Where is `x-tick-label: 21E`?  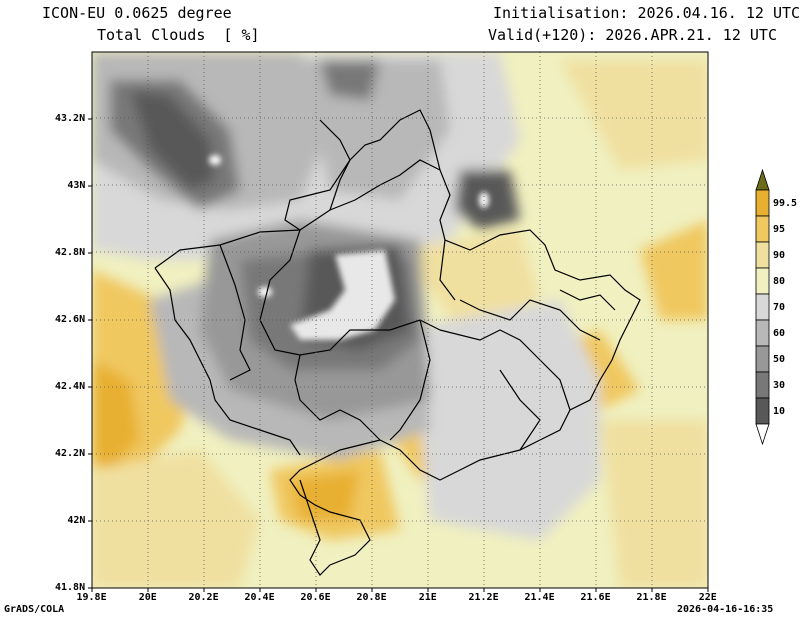 x-tick-label: 21E is located at coordinates (427, 597).